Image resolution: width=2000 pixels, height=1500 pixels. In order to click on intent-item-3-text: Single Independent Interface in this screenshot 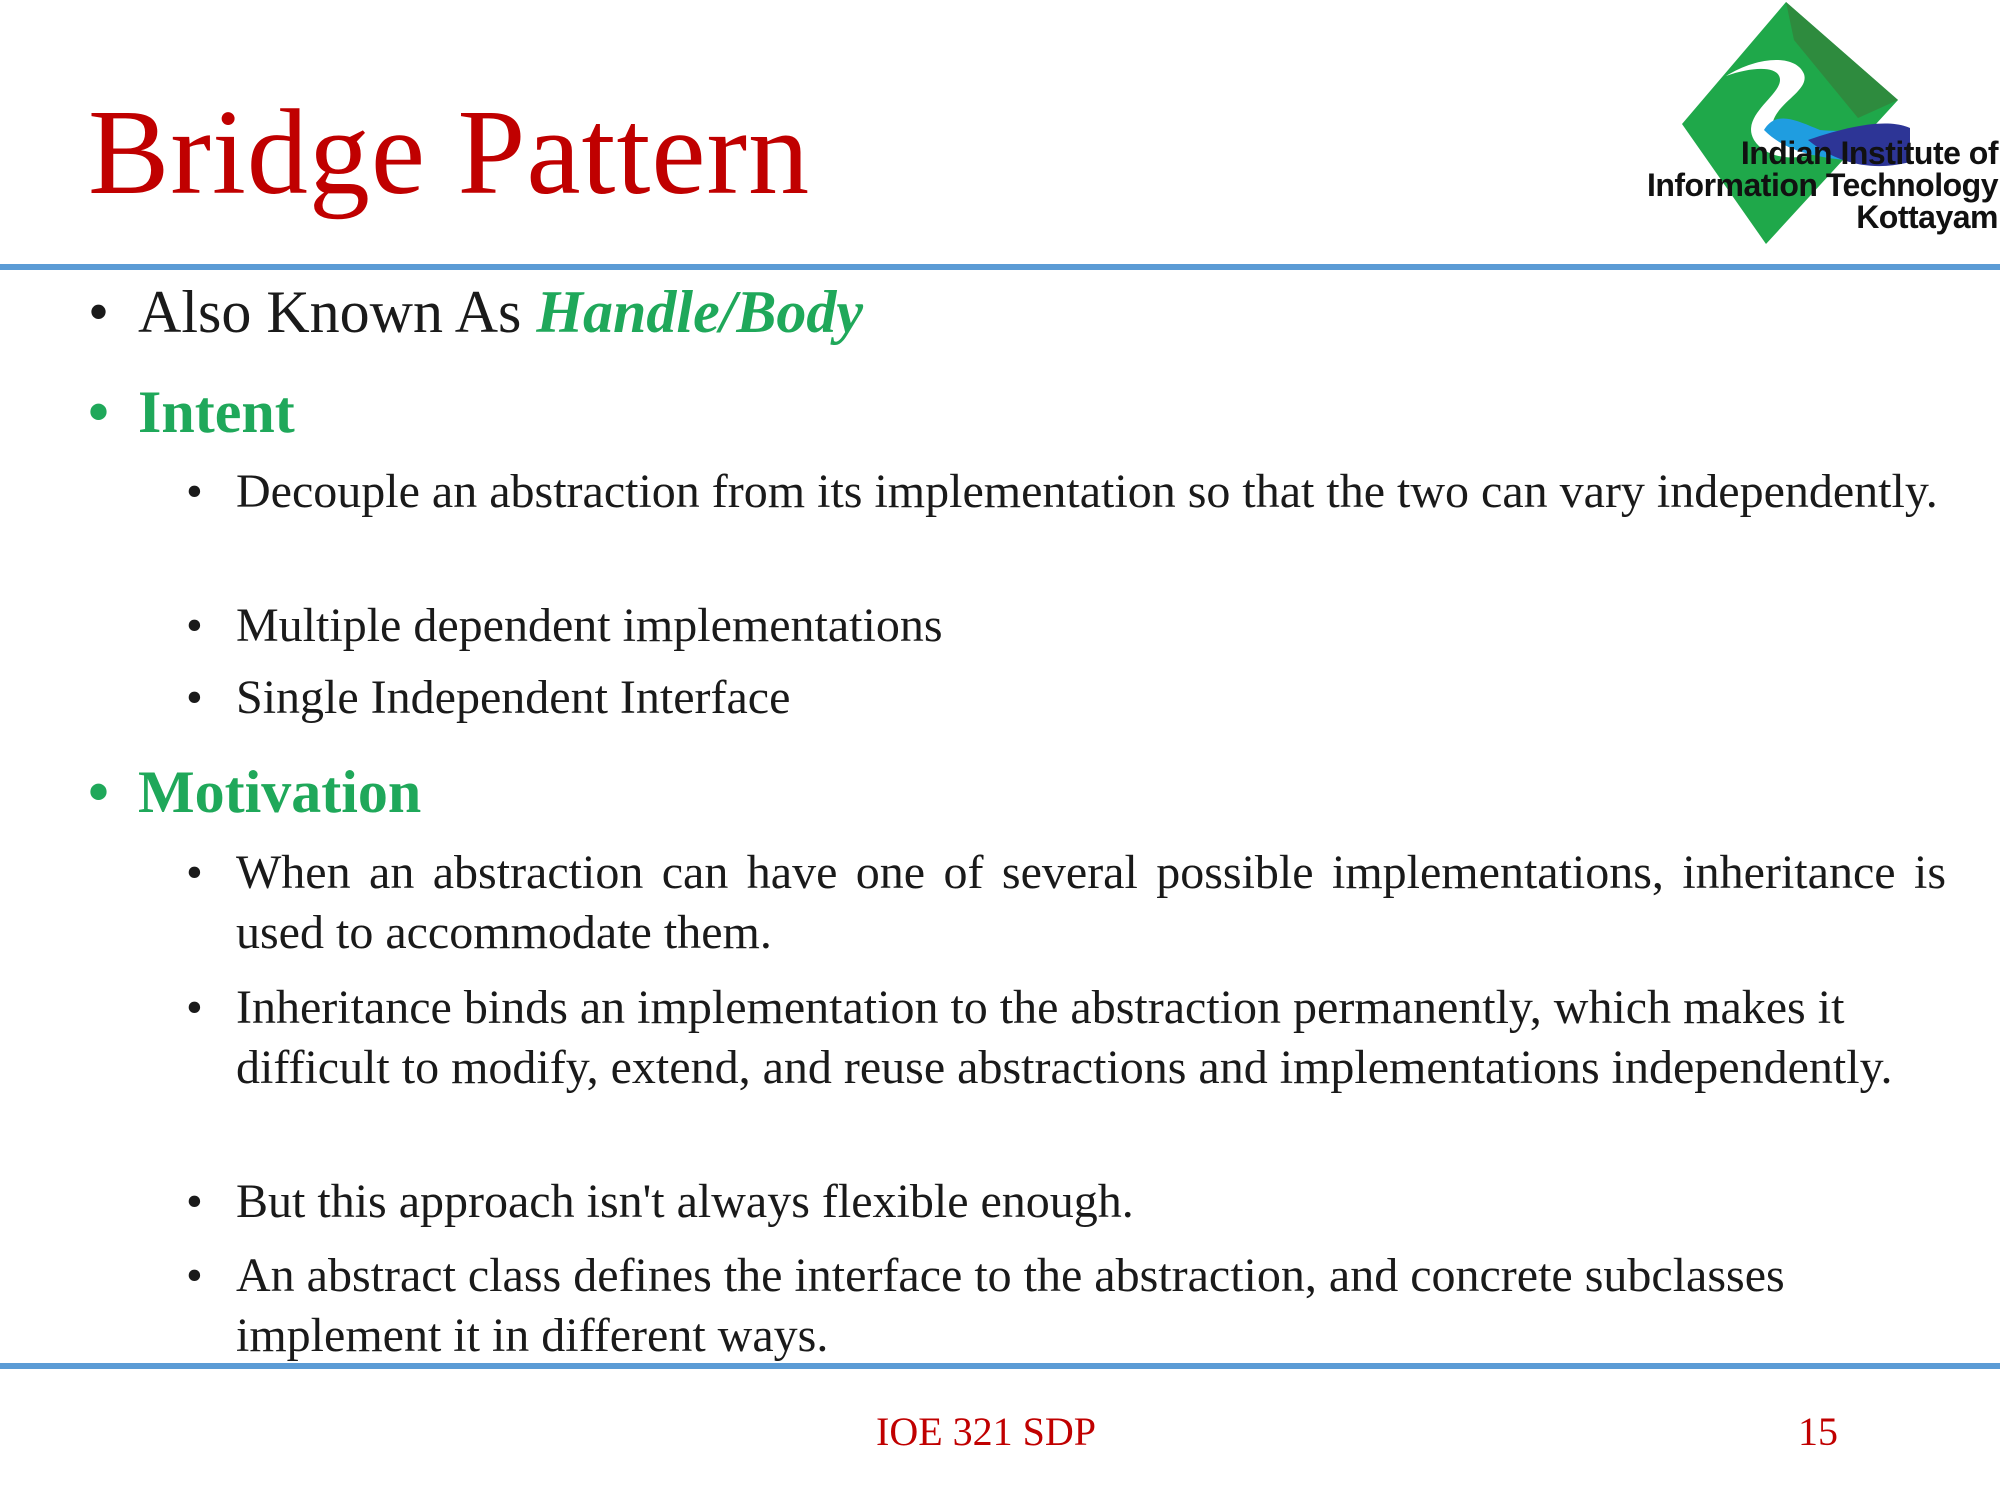, I will do `click(513, 697)`.